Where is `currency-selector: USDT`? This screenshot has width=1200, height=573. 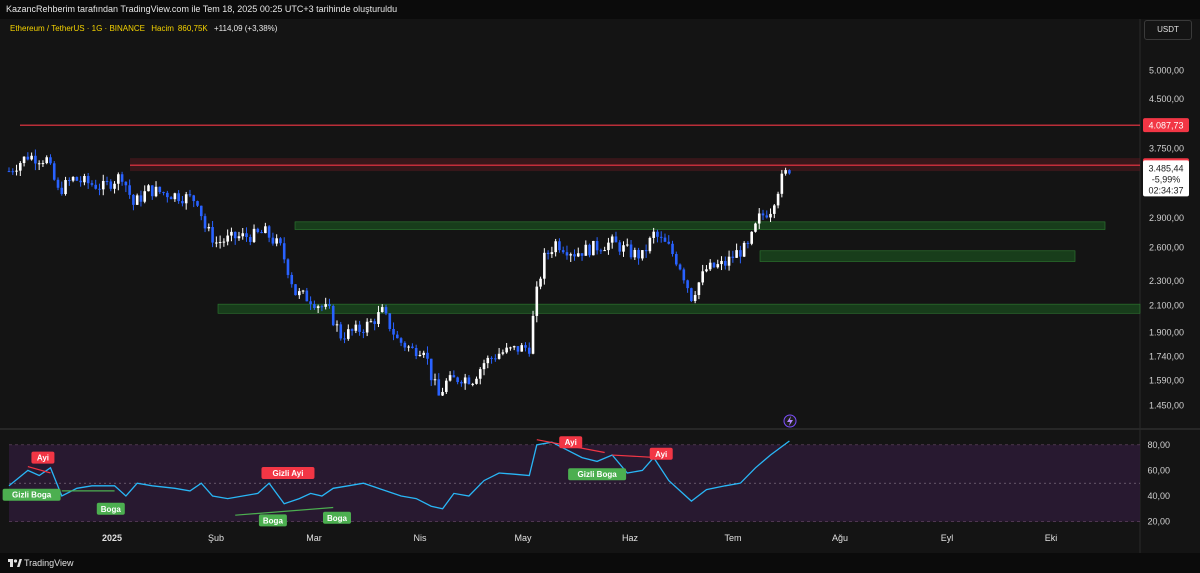
currency-selector: USDT is located at coordinates (1168, 30).